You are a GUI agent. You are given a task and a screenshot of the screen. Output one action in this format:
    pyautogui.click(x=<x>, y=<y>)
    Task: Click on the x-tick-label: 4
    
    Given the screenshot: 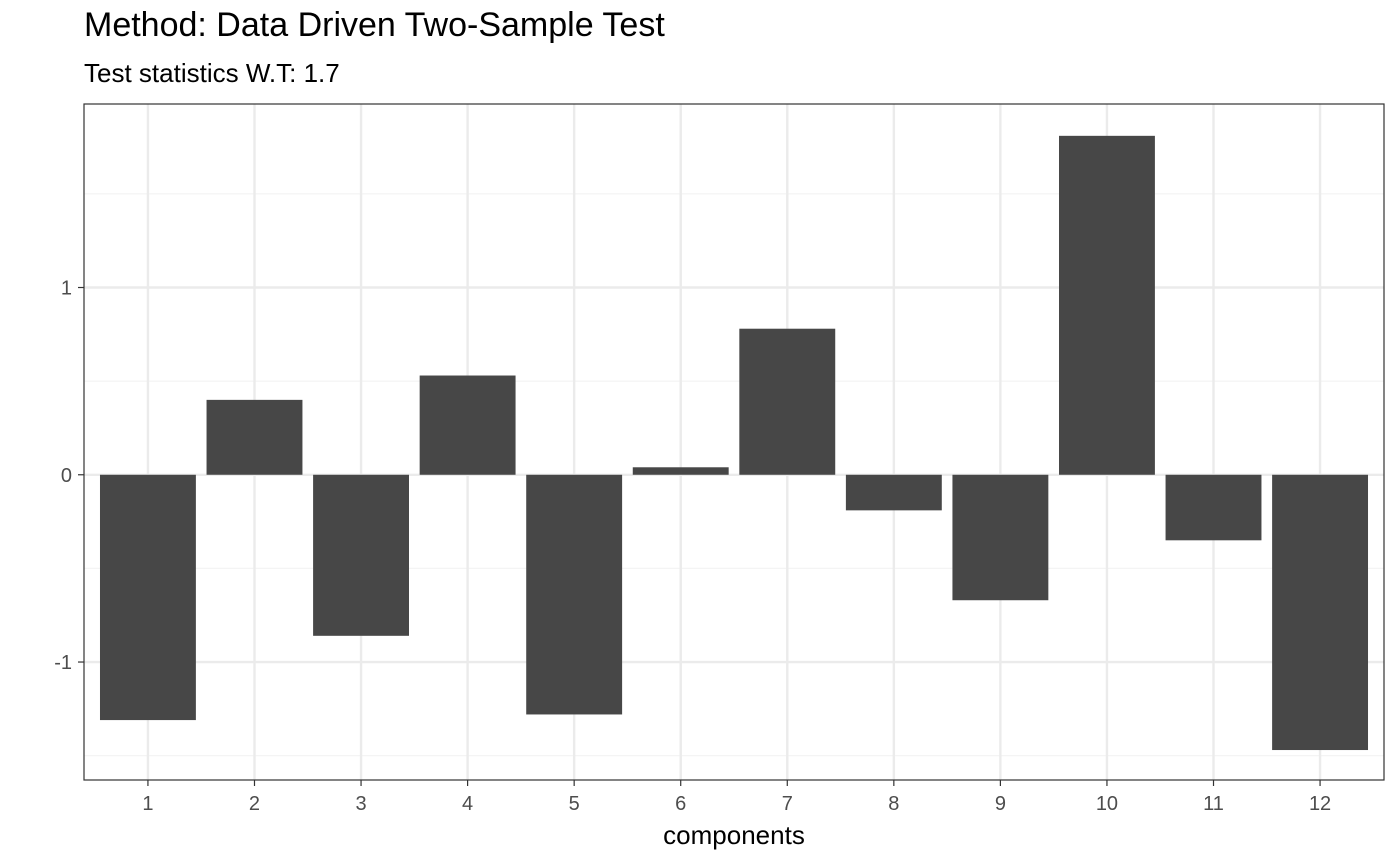 What is the action you would take?
    pyautogui.click(x=467, y=804)
    